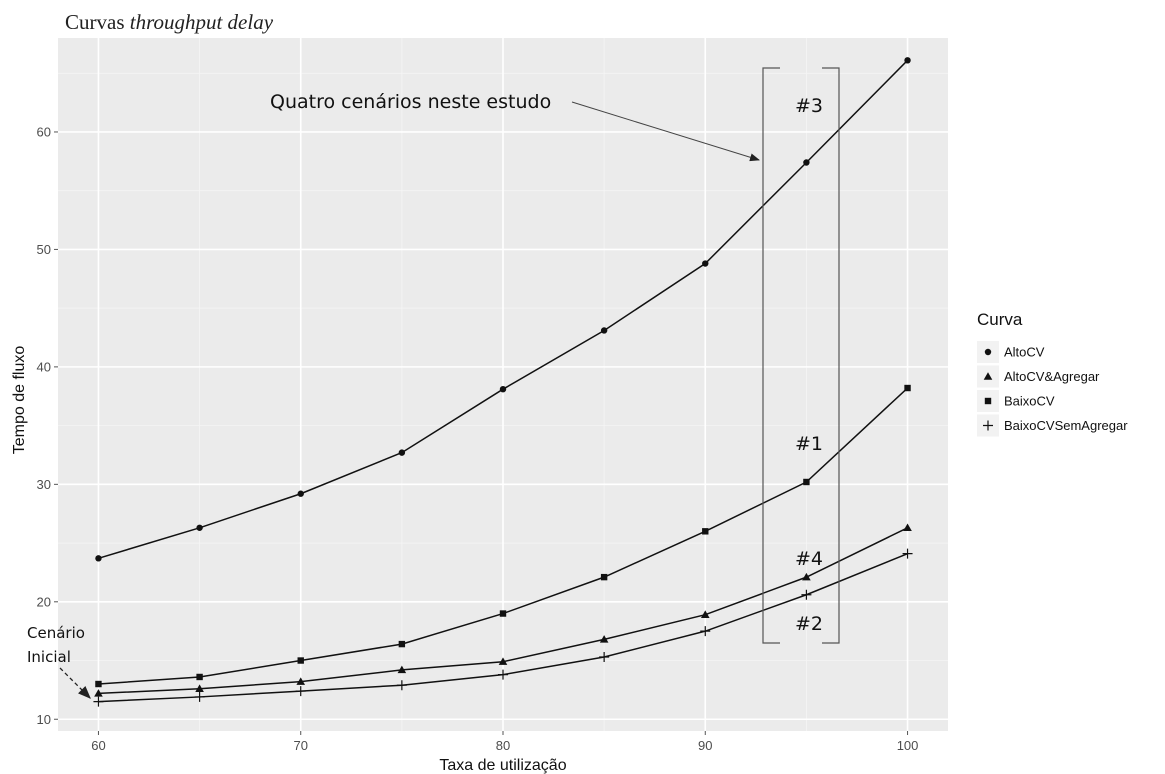 This screenshot has width=1165, height=774. Describe the element at coordinates (75, 683) in the screenshot. I see `initial-scenario-arrow` at that location.